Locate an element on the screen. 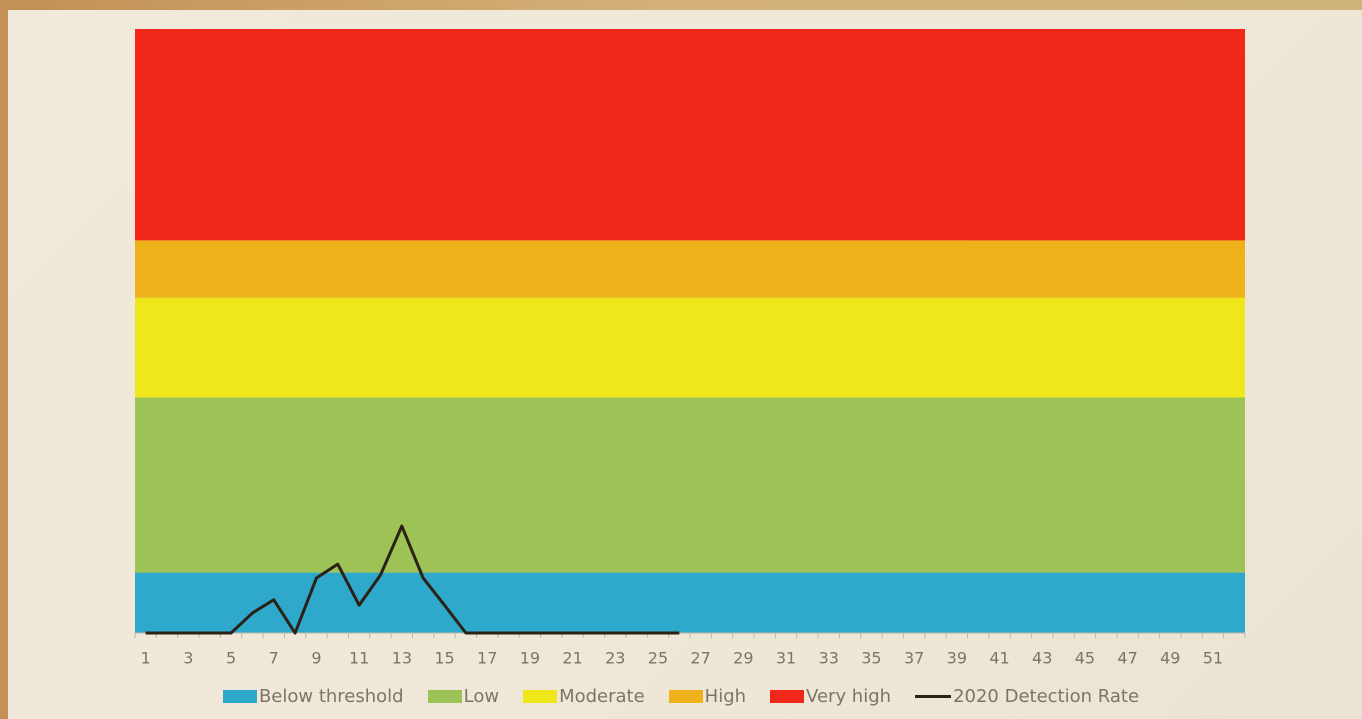 This screenshot has height=719, width=1362. x-tick-label: 27 is located at coordinates (700, 658).